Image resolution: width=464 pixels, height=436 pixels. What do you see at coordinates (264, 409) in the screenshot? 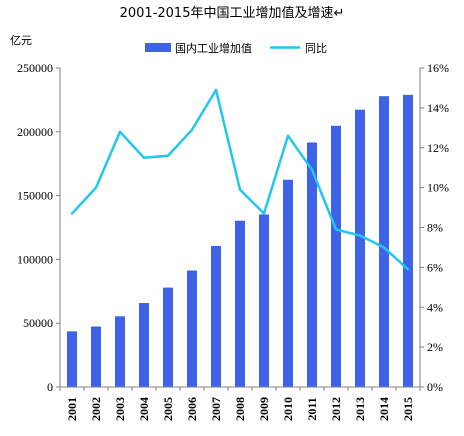
I see `x-tick-label: 2009` at bounding box center [264, 409].